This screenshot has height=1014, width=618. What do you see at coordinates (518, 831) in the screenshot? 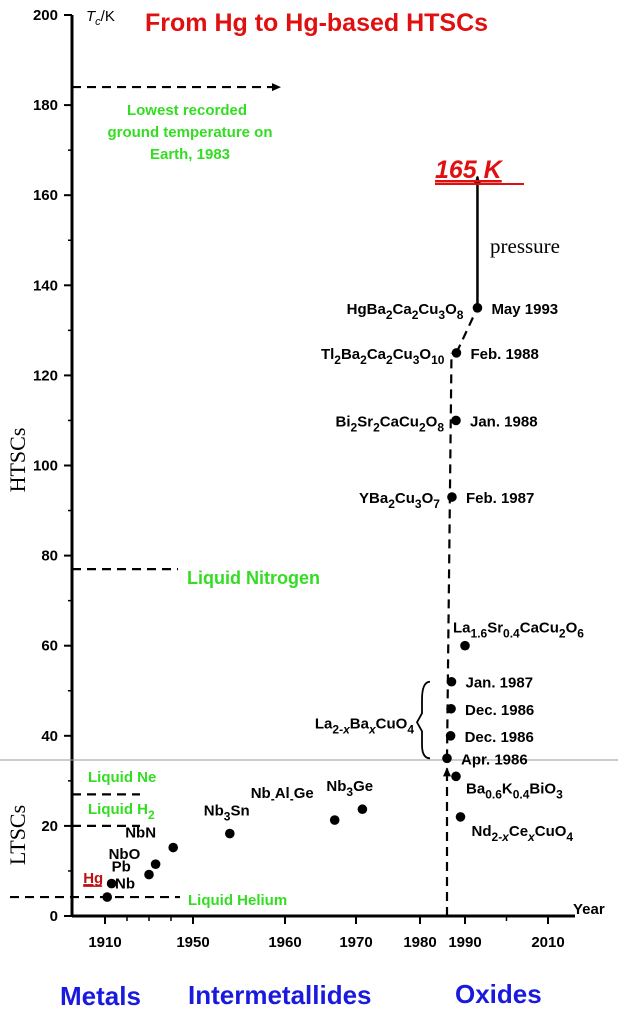
I see `formula-part: Ce` at bounding box center [518, 831].